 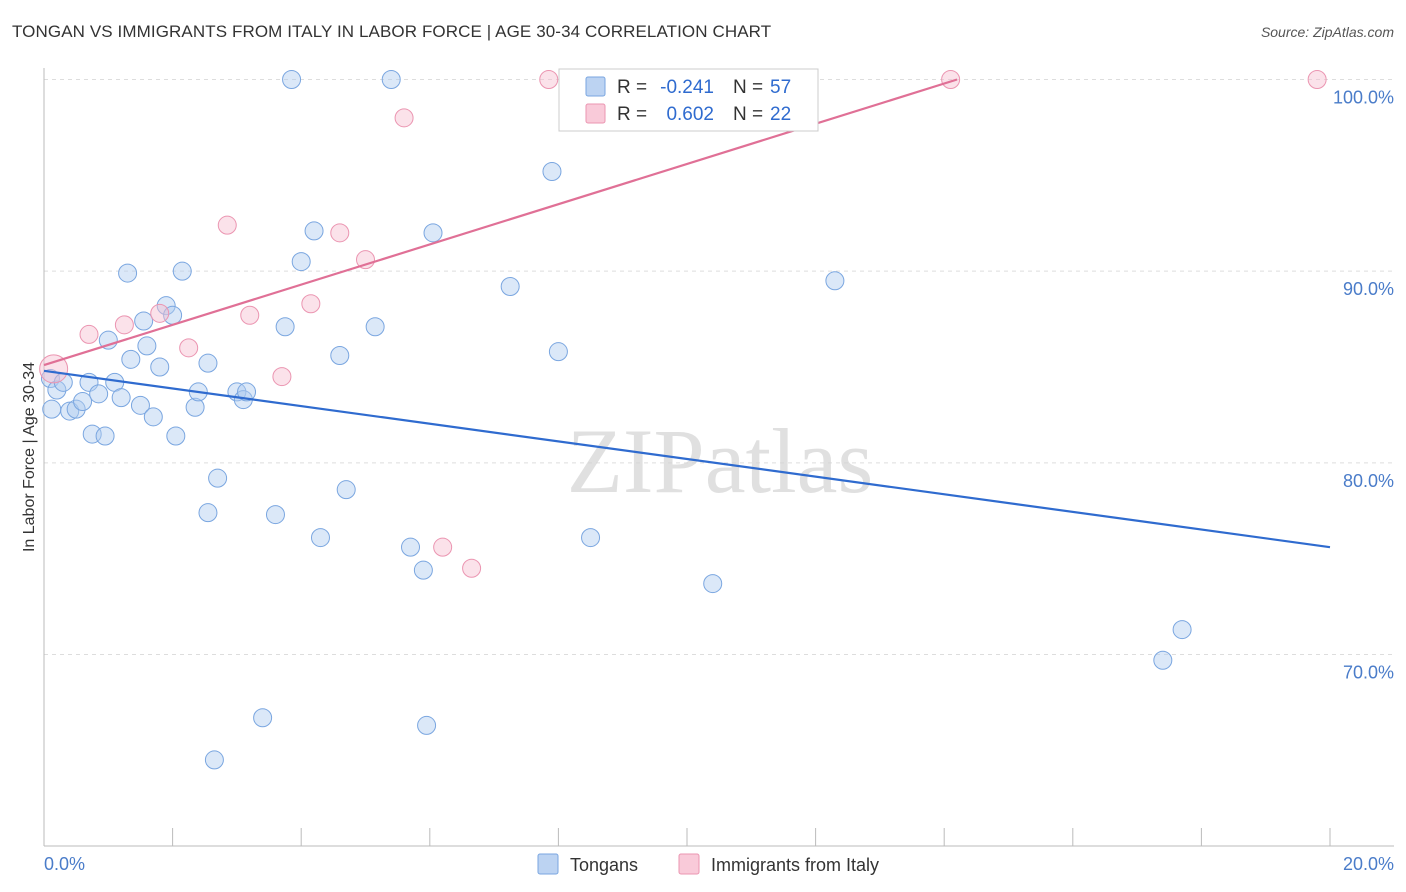 What do you see at coordinates (1327, 32) in the screenshot?
I see `chart-source: Source: ZipAtlas.com` at bounding box center [1327, 32].